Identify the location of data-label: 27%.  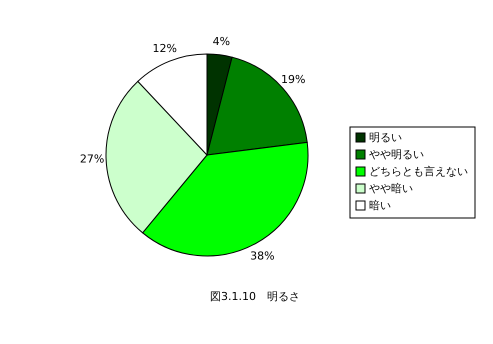
(92, 159).